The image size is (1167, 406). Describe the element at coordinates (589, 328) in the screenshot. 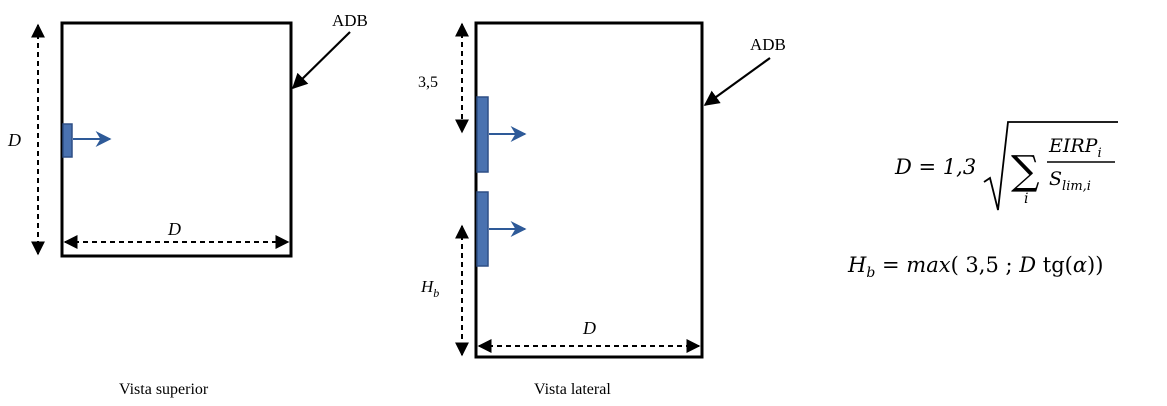

I see `side-view-d-label: D` at that location.